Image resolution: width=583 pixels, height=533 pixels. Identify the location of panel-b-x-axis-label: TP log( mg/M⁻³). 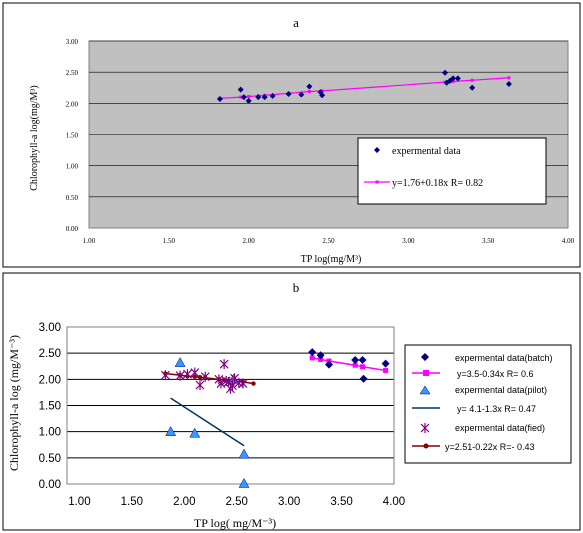
(235, 523).